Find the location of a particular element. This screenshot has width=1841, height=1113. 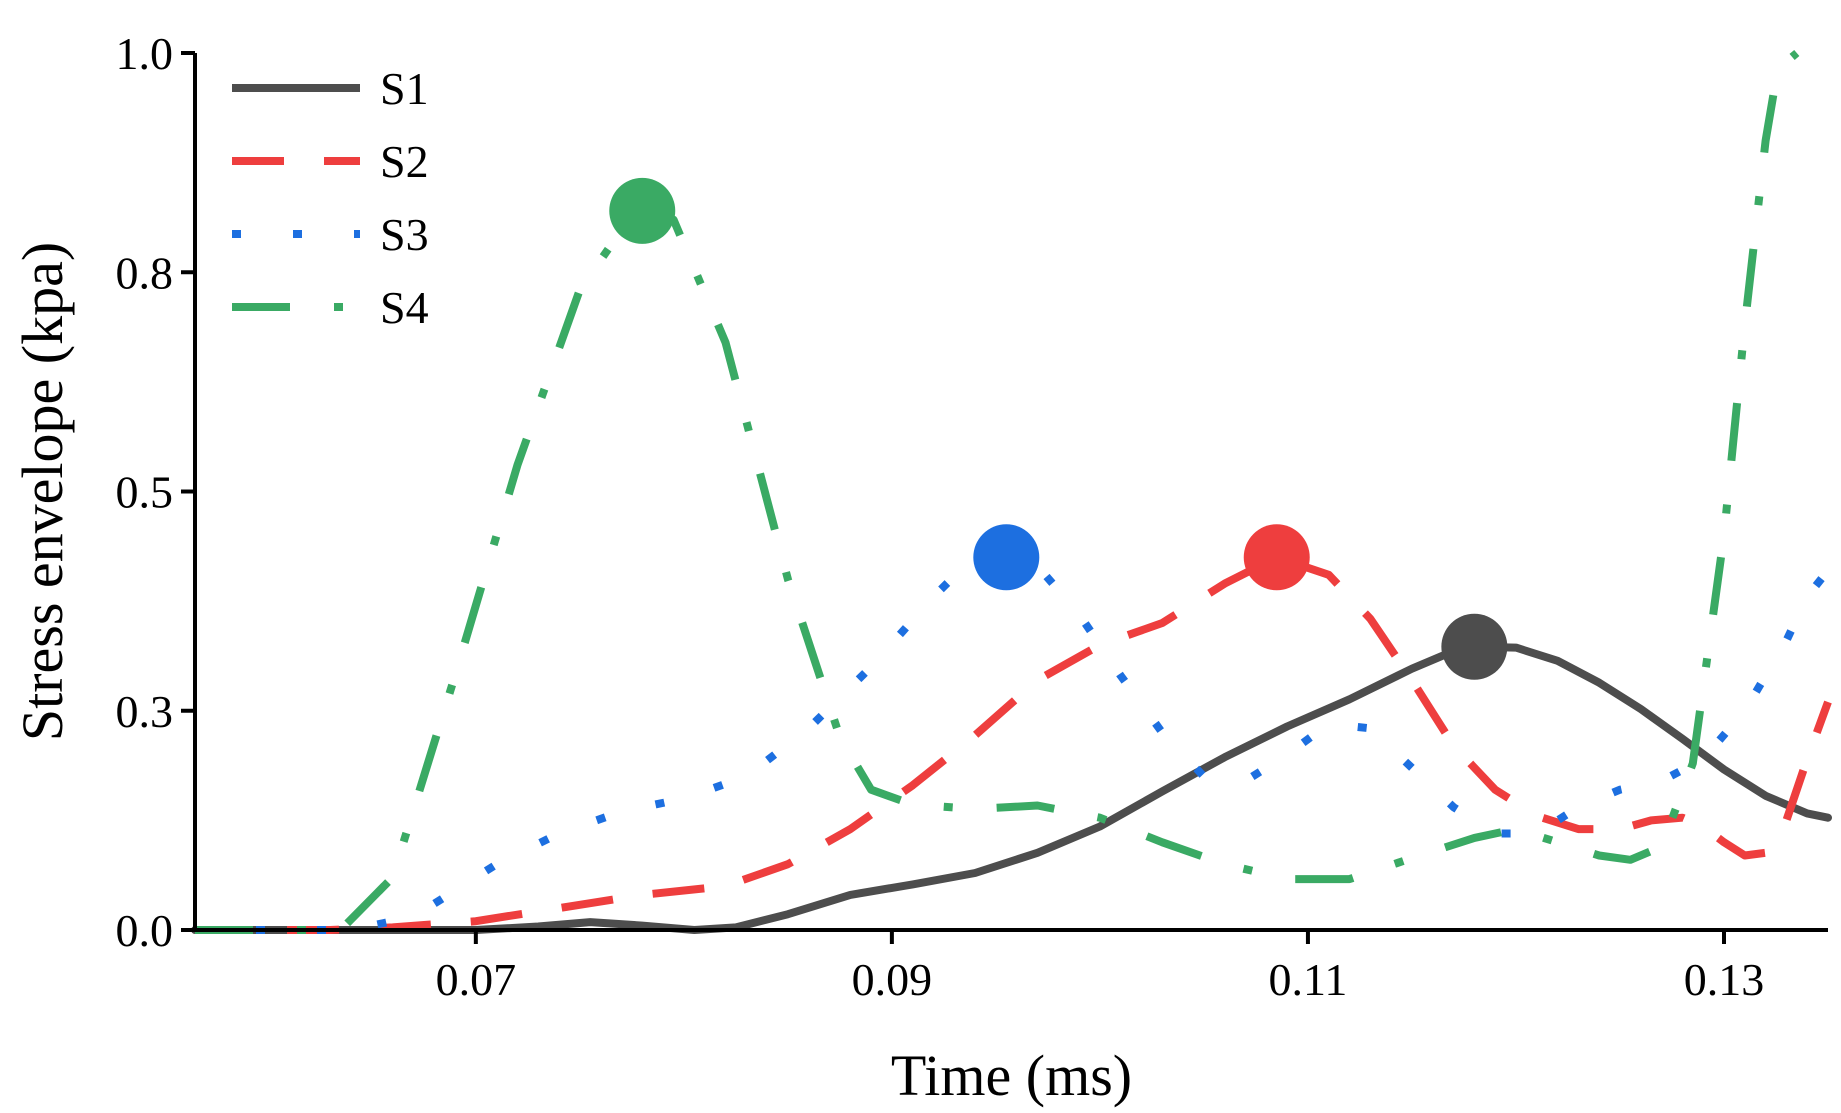

y-axis-ticks: 0.0 0.3 0.5 0.8 1.0 is located at coordinates (155, 492).